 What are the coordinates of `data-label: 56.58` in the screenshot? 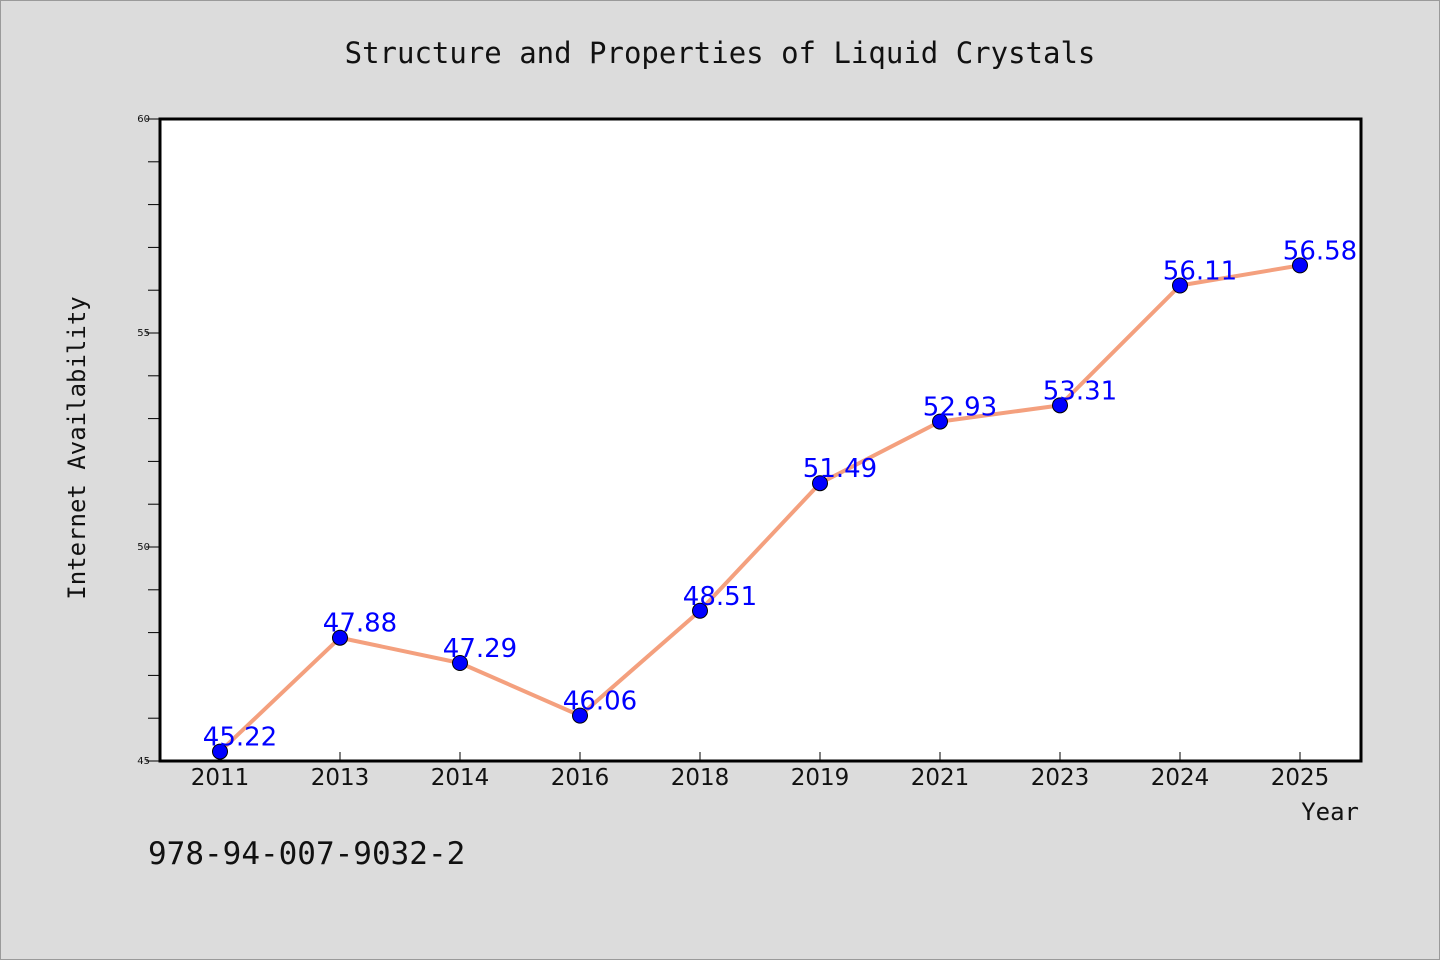 It's located at (1320, 251).